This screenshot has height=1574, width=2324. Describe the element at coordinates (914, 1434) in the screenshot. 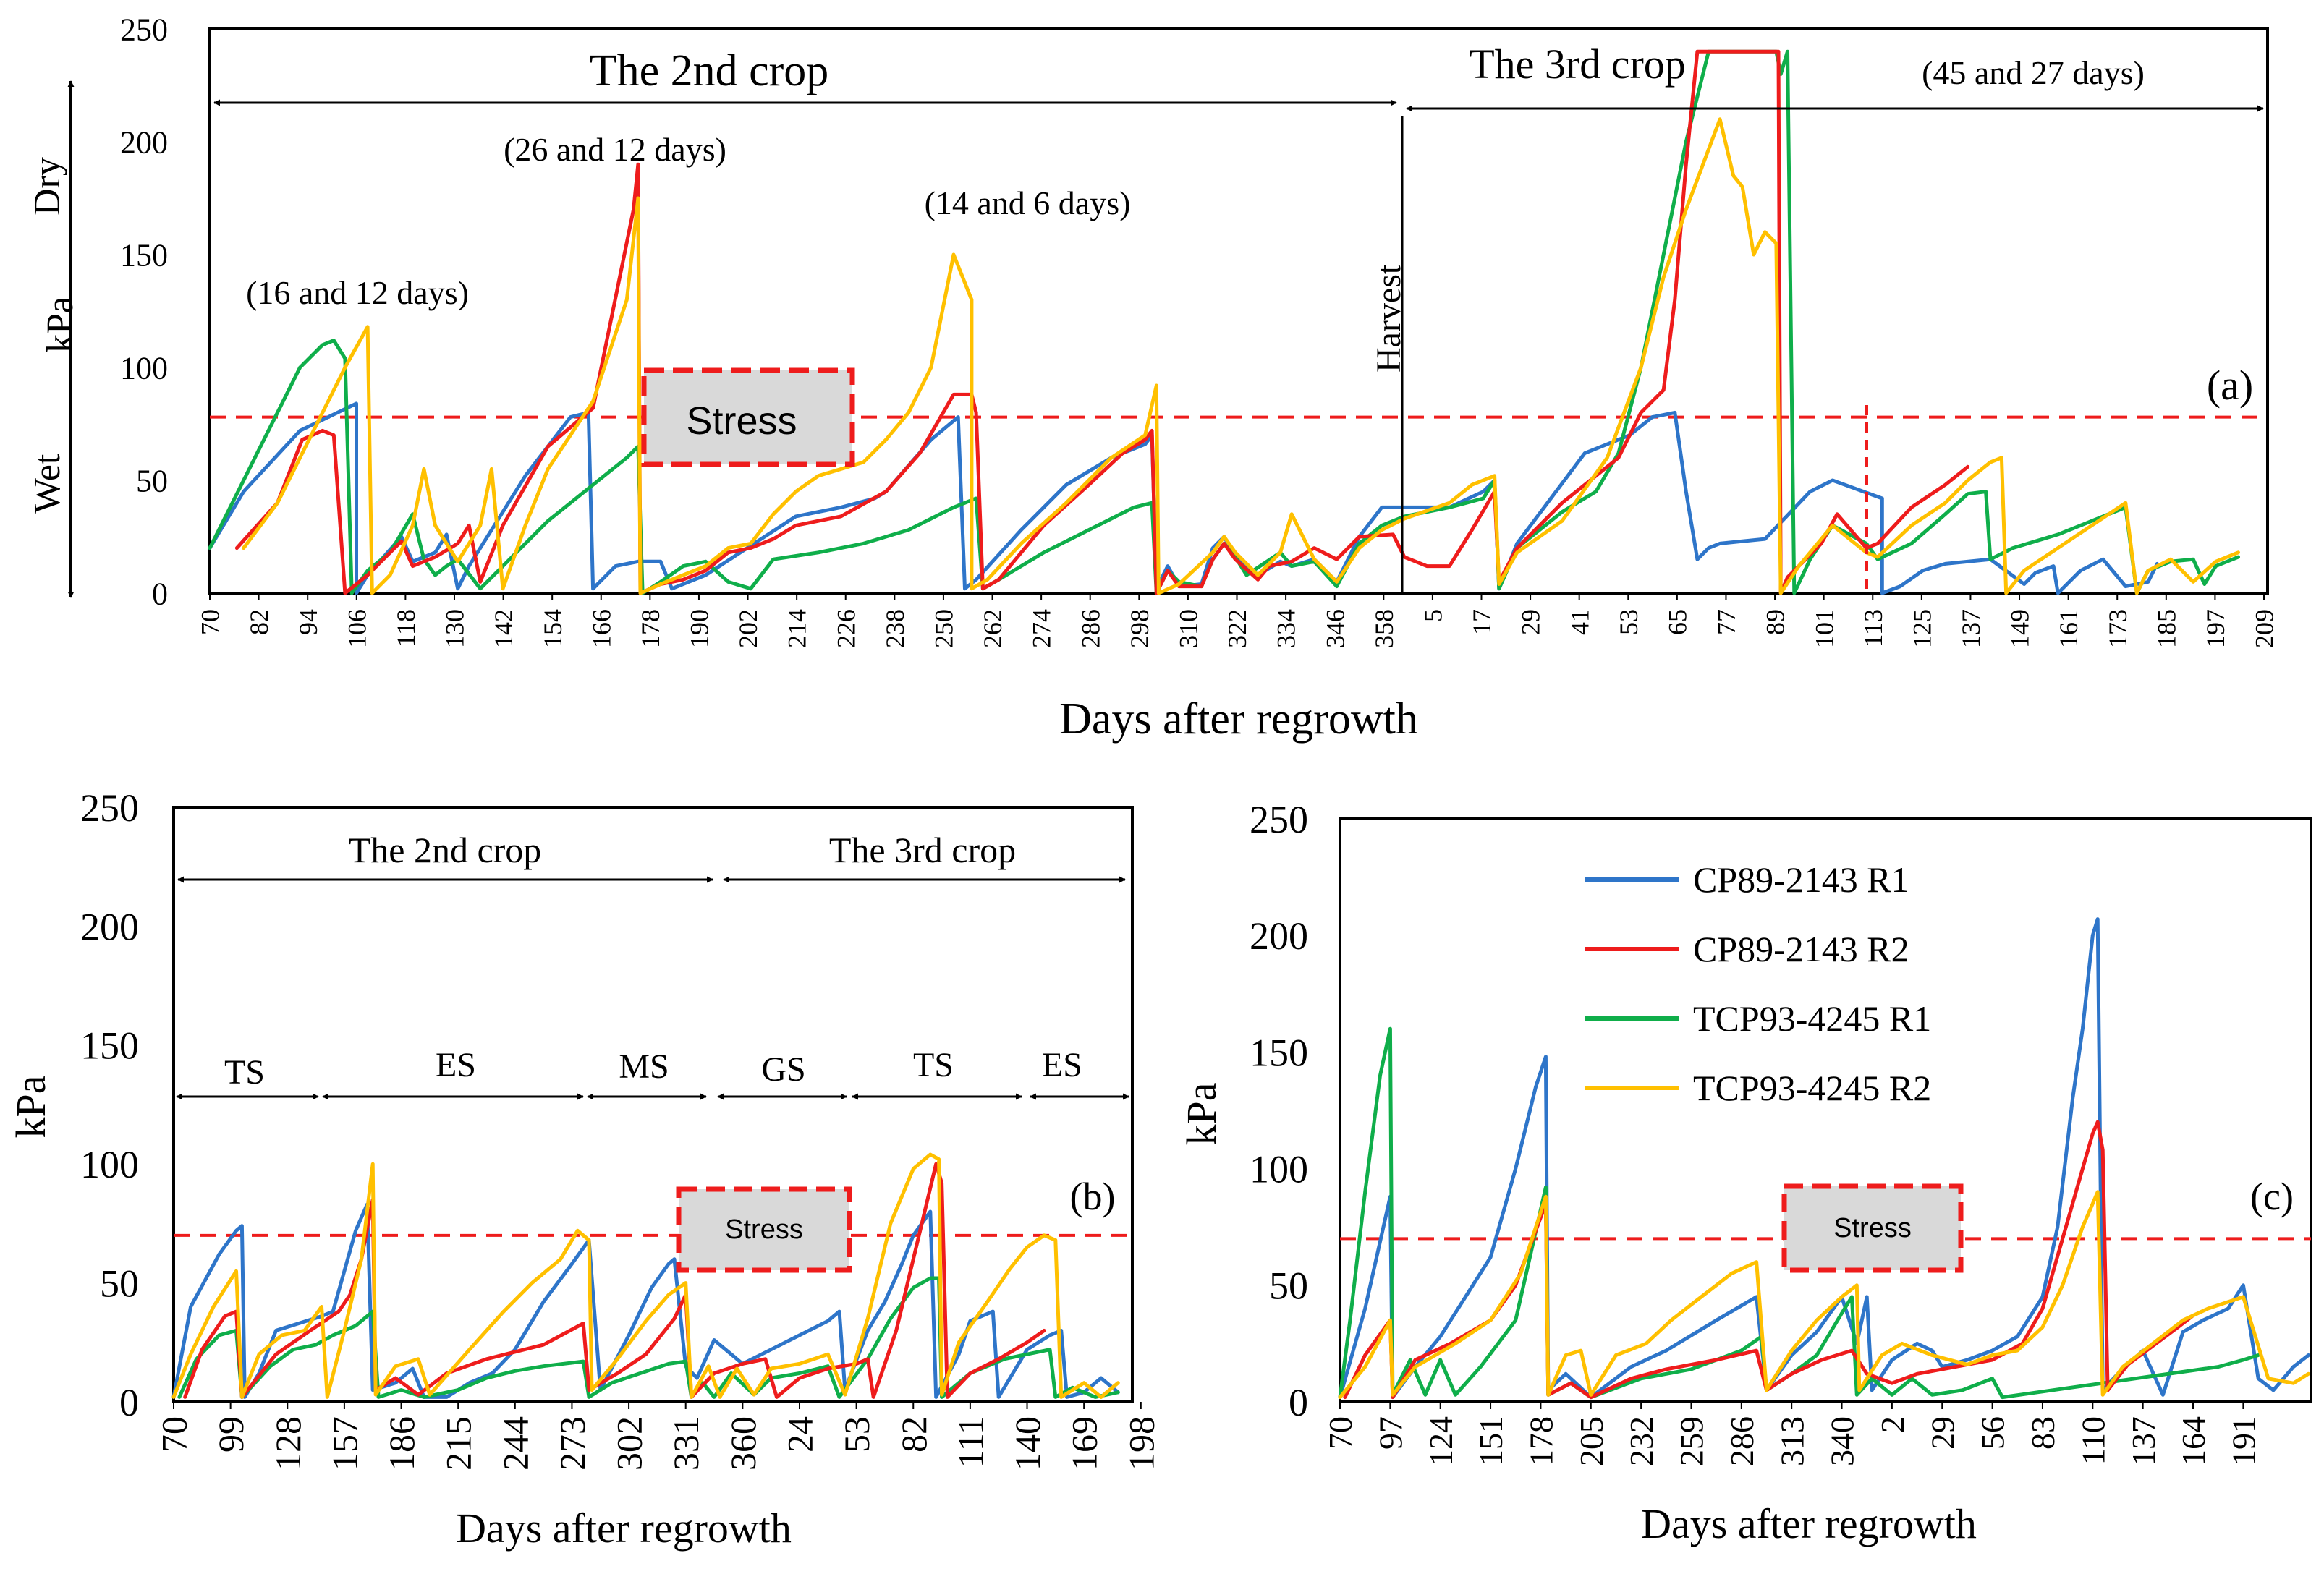

I see `x-tick-label: 82` at that location.